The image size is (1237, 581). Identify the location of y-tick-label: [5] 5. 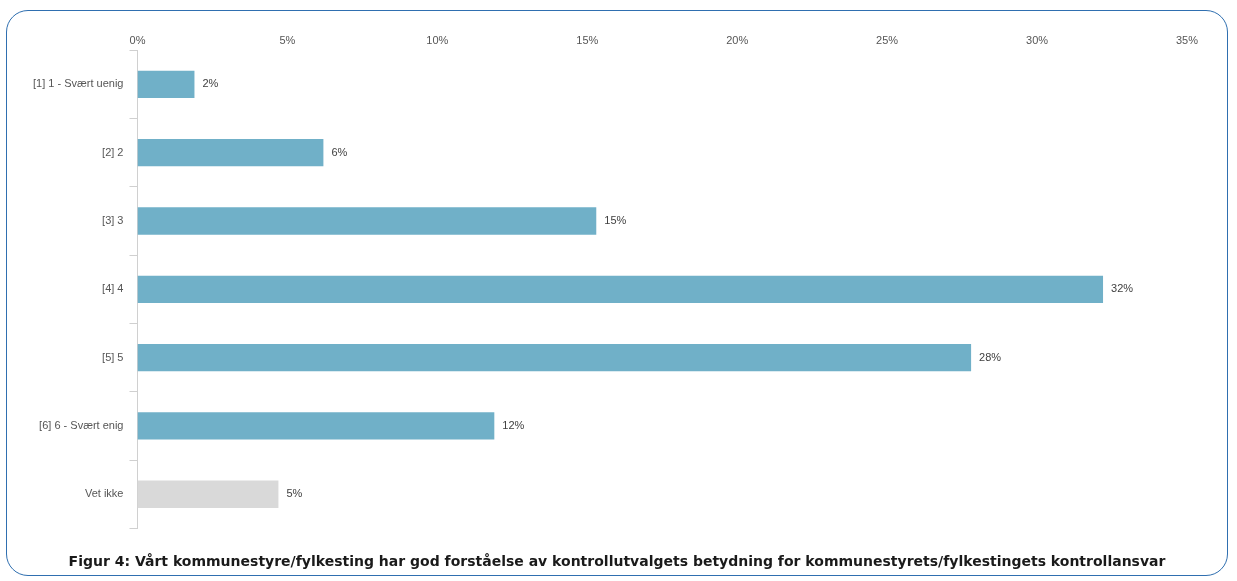
(113, 356).